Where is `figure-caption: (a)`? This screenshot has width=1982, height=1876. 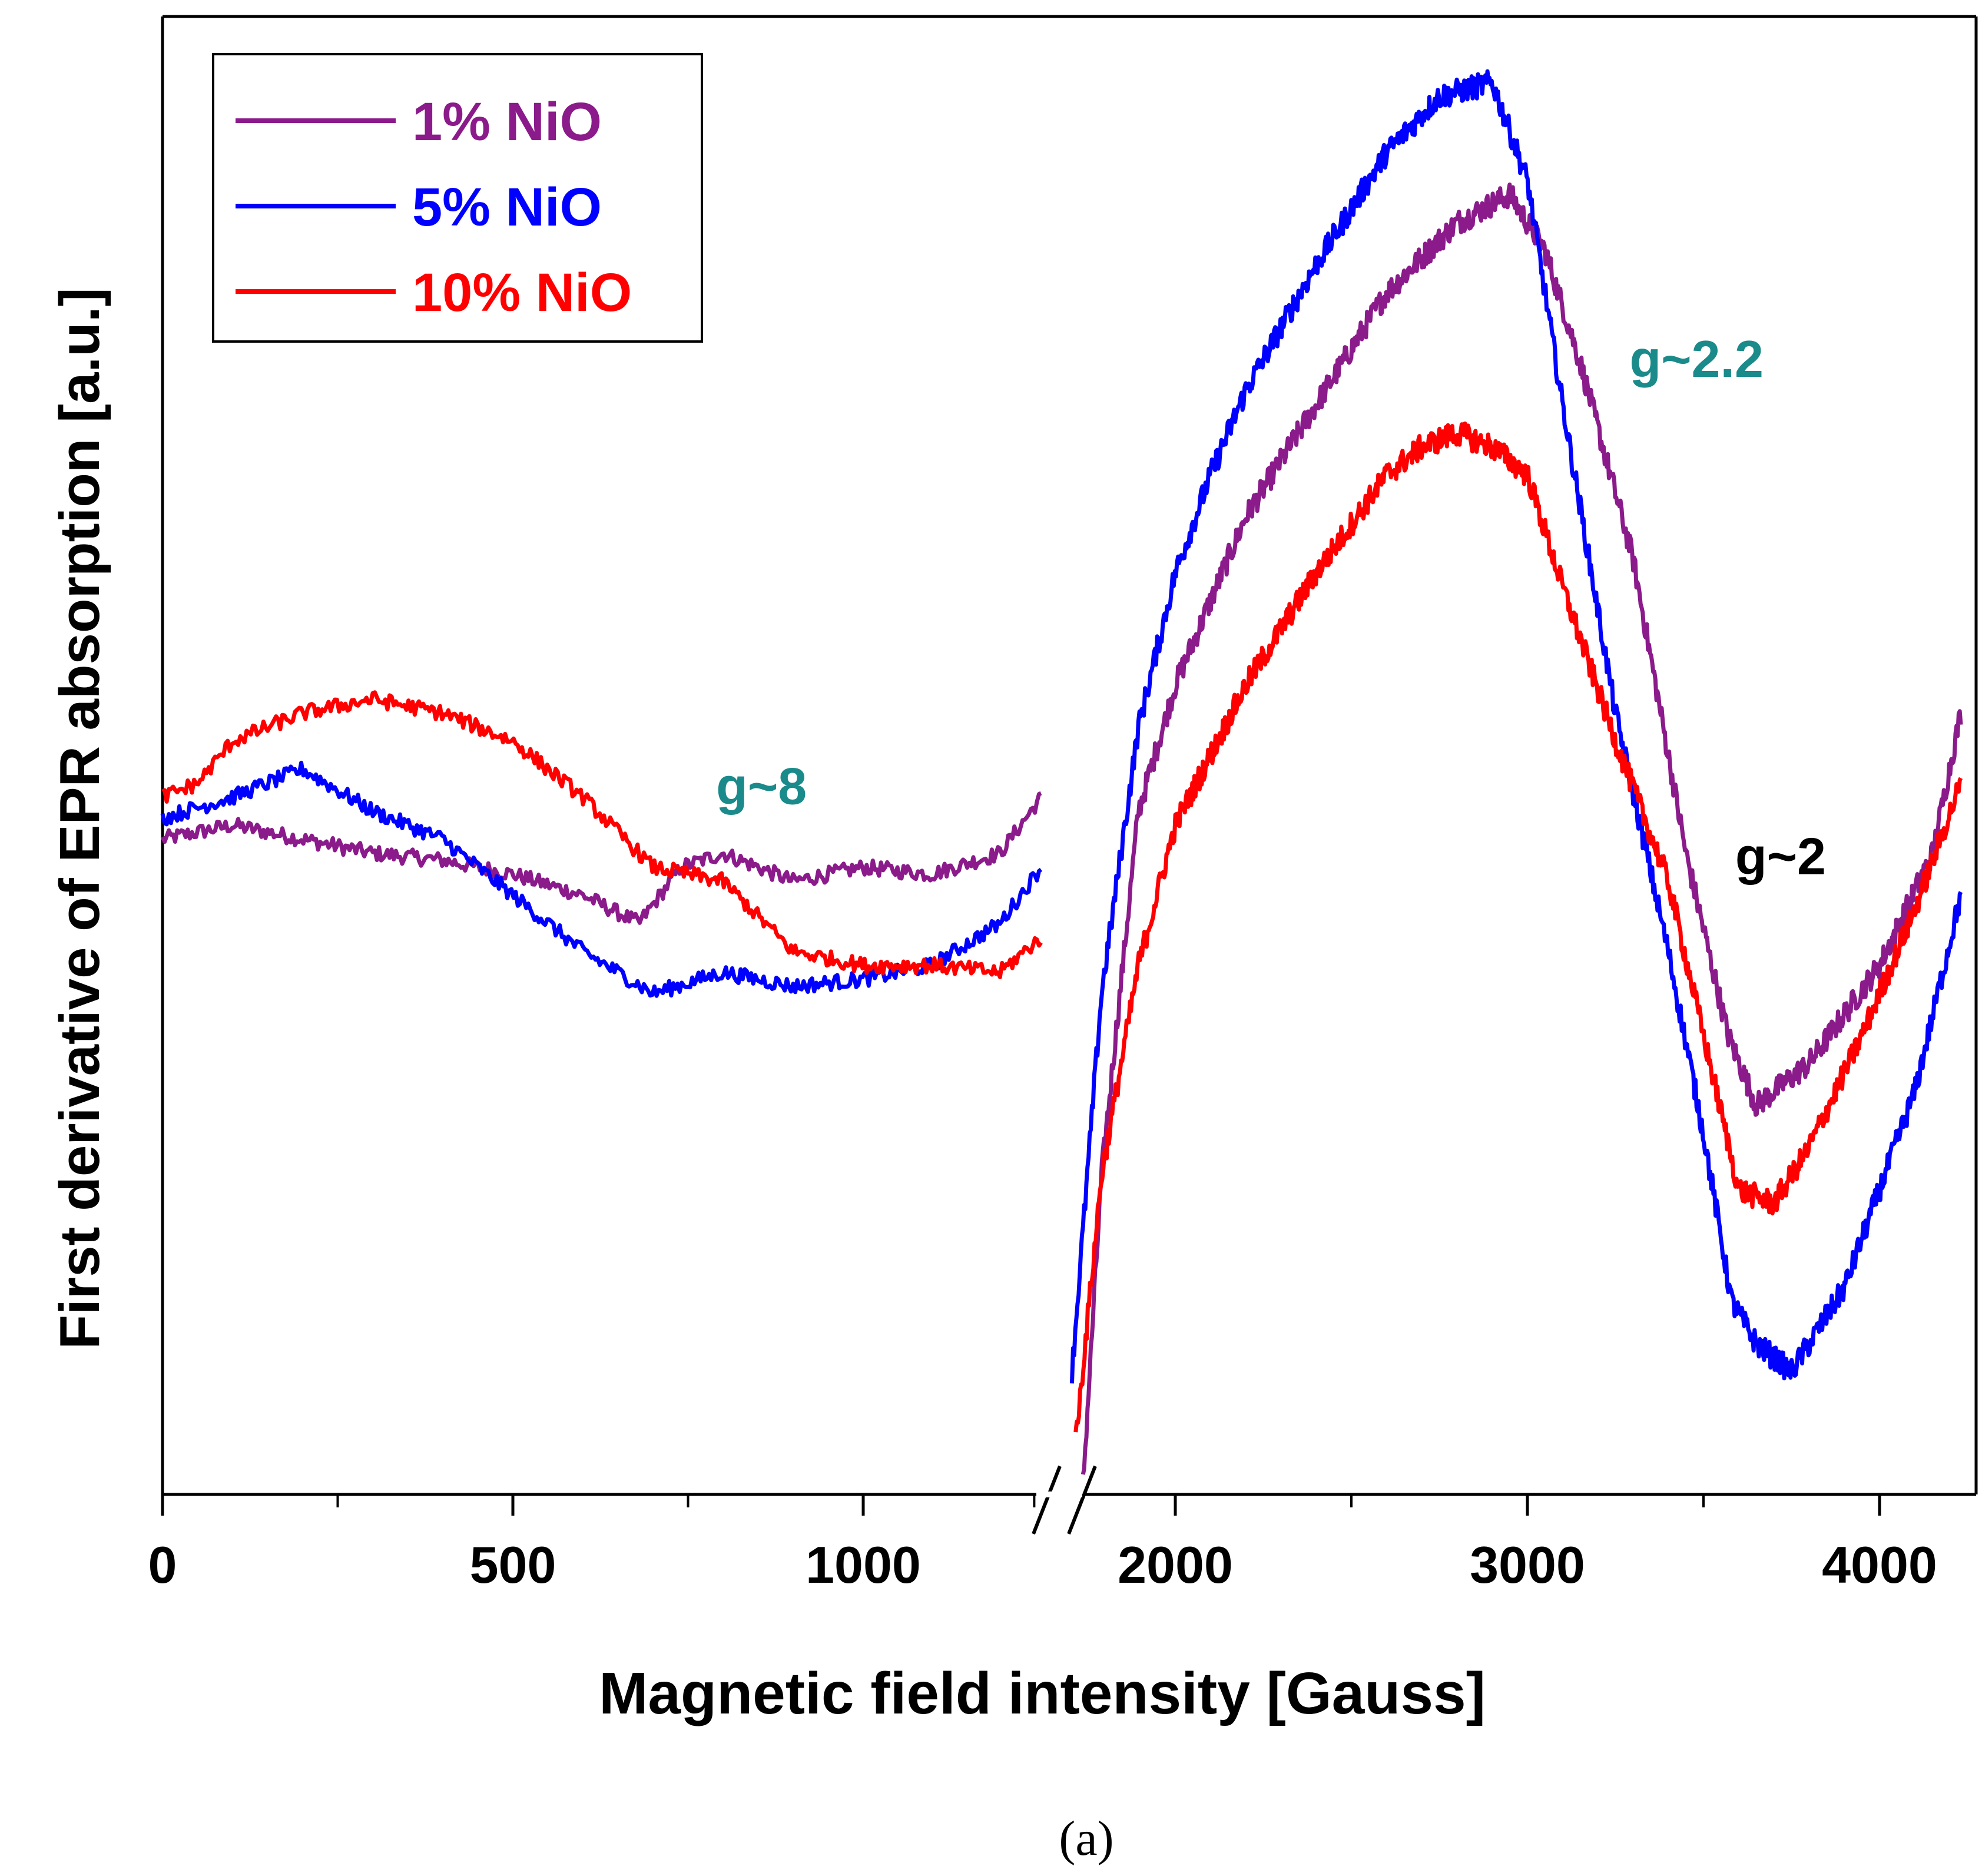
figure-caption: (a) is located at coordinates (1086, 1838).